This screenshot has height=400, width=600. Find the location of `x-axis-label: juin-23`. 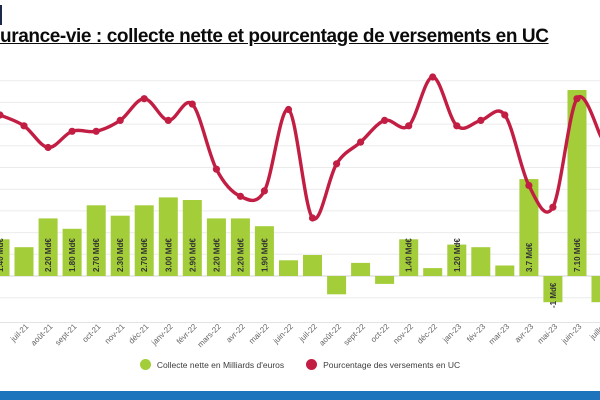

x-axis-label: juin-23 is located at coordinates (571, 334).